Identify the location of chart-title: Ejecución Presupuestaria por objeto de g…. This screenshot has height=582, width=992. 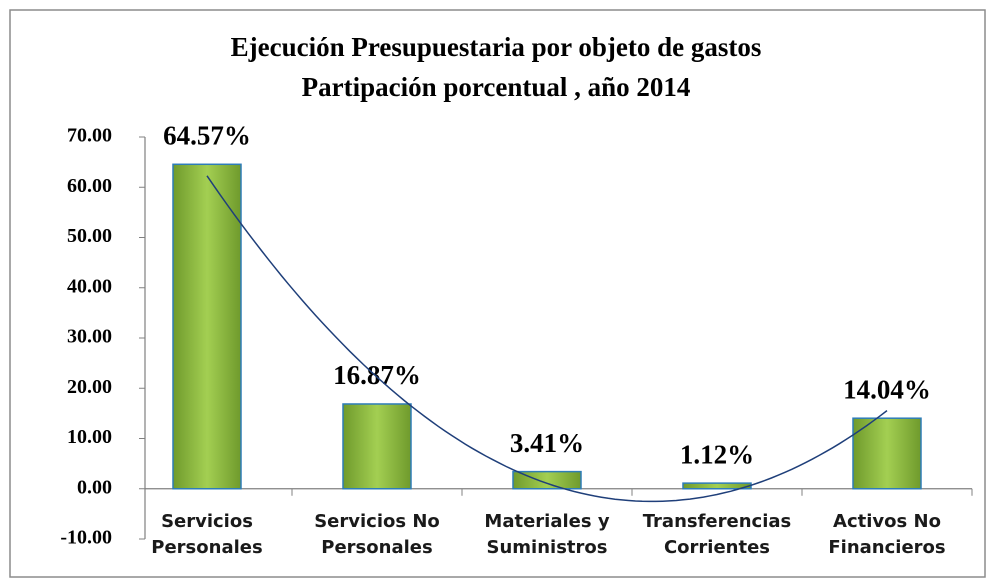
(496, 47).